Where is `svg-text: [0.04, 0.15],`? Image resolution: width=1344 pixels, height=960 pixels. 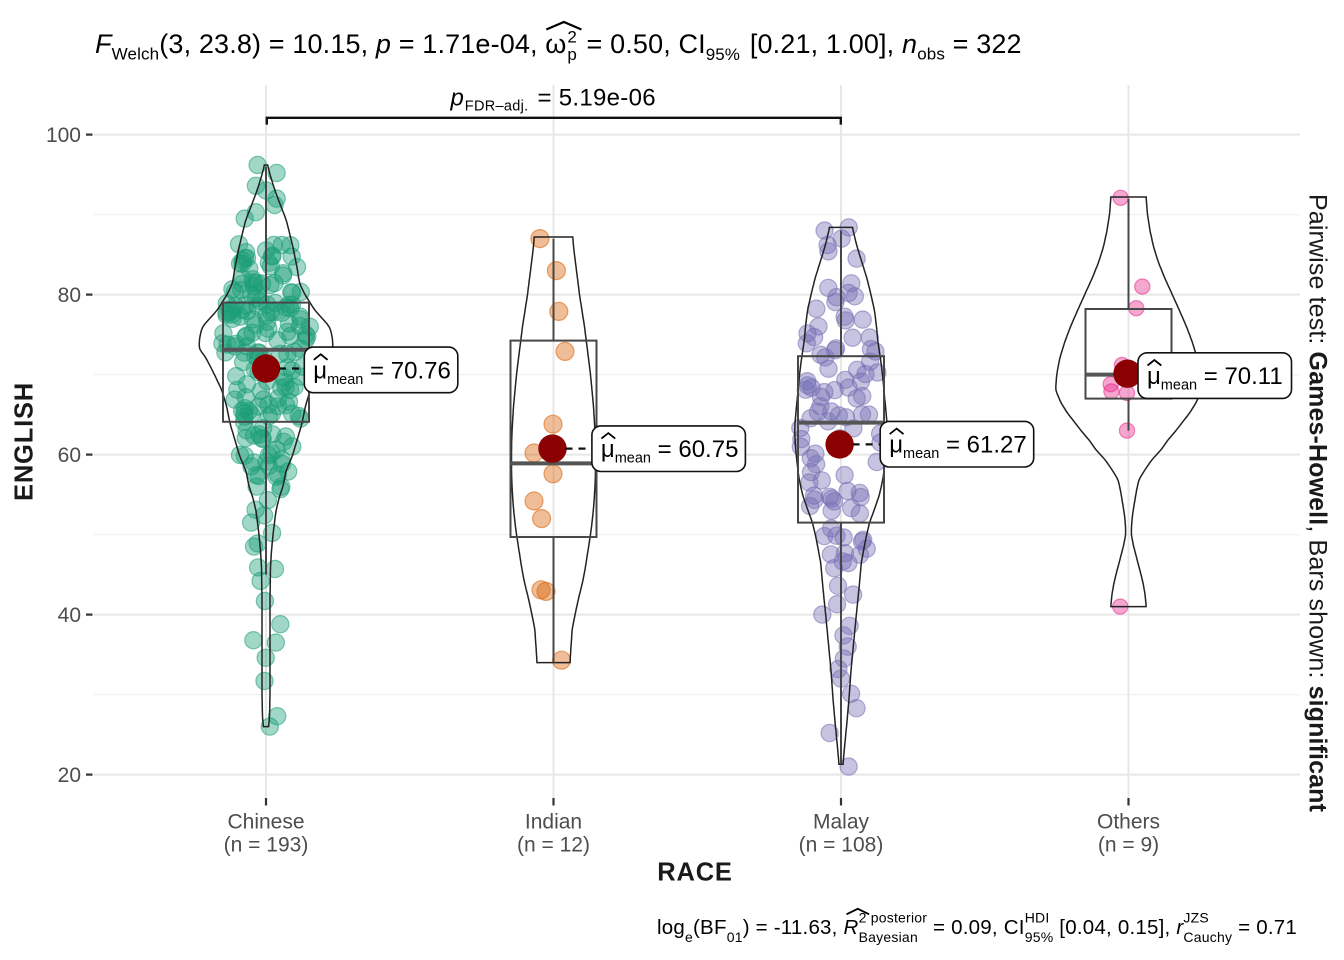 svg-text: [0.04, 0.15], is located at coordinates (1114, 927).